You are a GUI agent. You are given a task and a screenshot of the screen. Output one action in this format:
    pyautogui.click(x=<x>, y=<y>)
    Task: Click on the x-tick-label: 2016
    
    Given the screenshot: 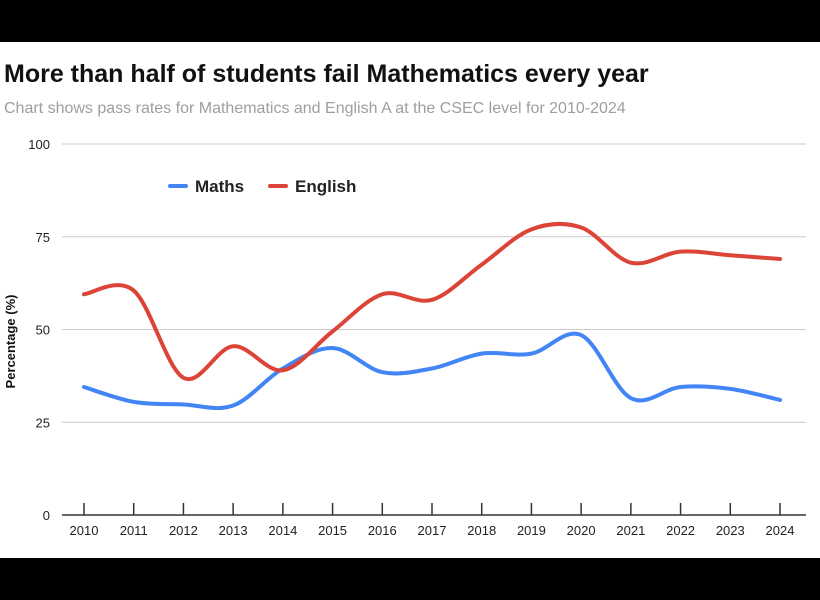 What is the action you would take?
    pyautogui.click(x=382, y=530)
    